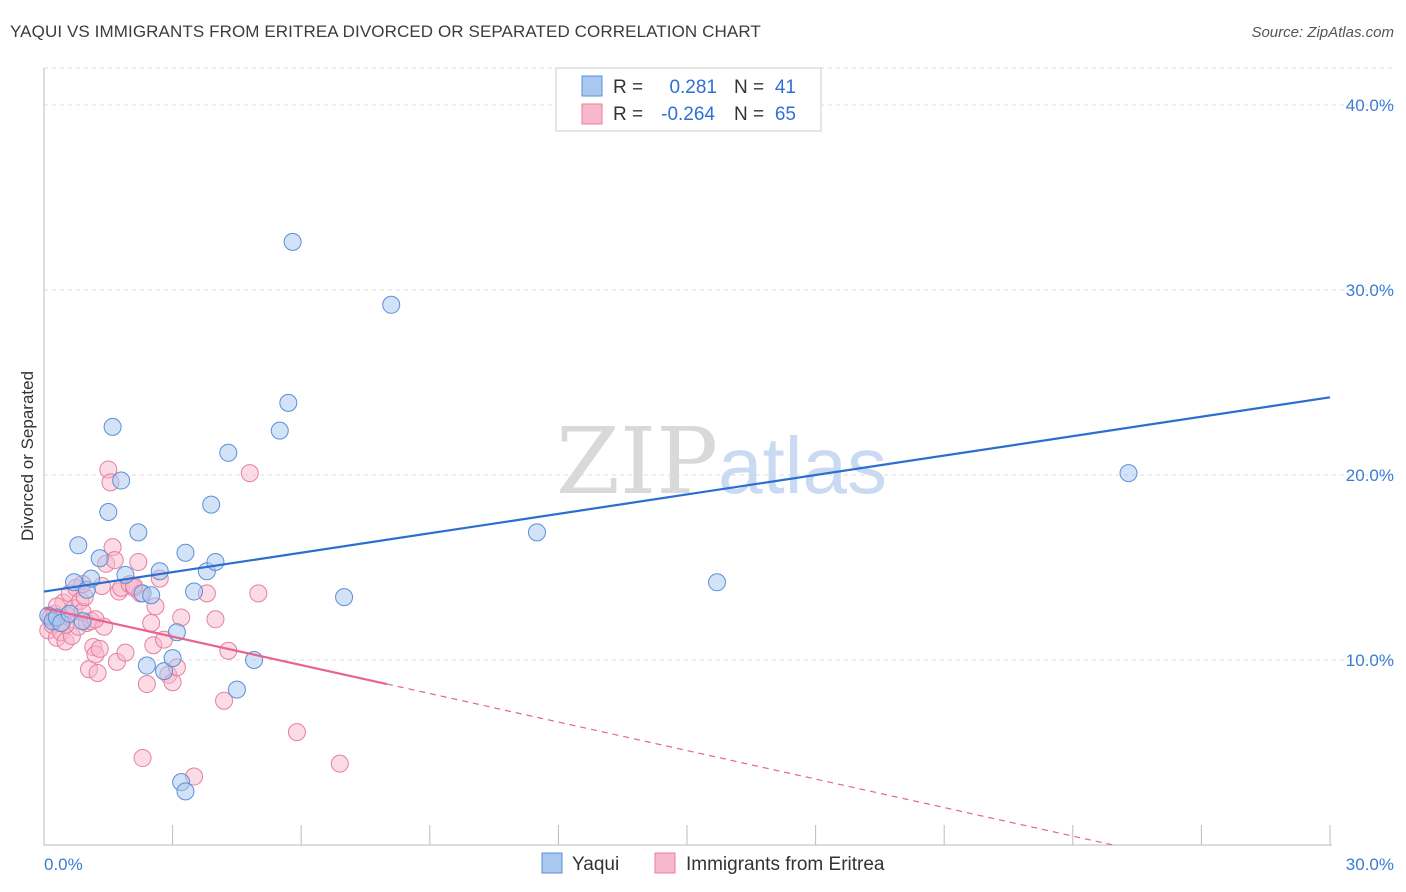  I want to click on trend-line-eritrea-extrapolated, so click(750, 764).